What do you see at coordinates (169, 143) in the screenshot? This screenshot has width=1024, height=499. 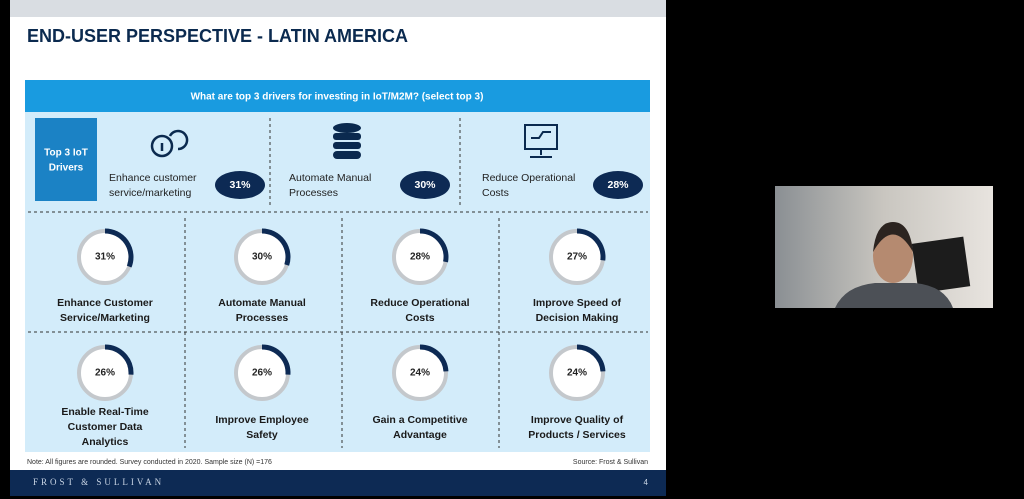 I see `icon-chat` at bounding box center [169, 143].